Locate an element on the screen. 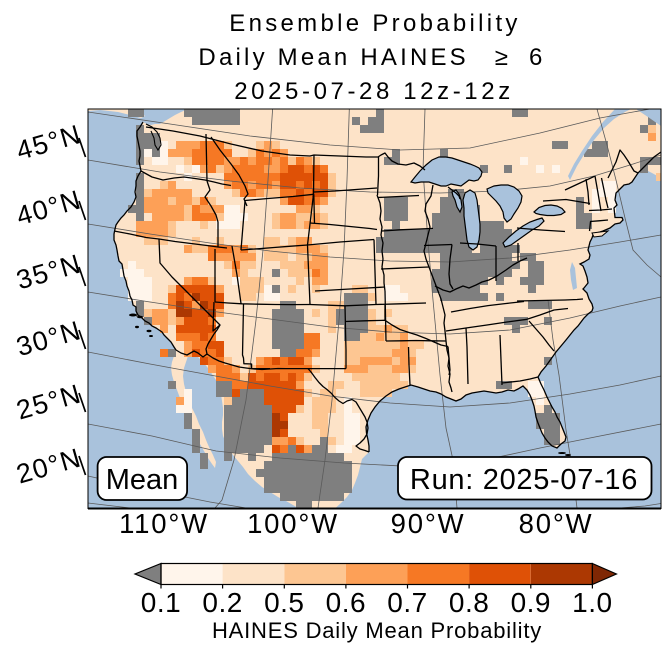 The width and height of the screenshot is (671, 658). svg-text: HAINES Daily Mean Probability is located at coordinates (377, 630).